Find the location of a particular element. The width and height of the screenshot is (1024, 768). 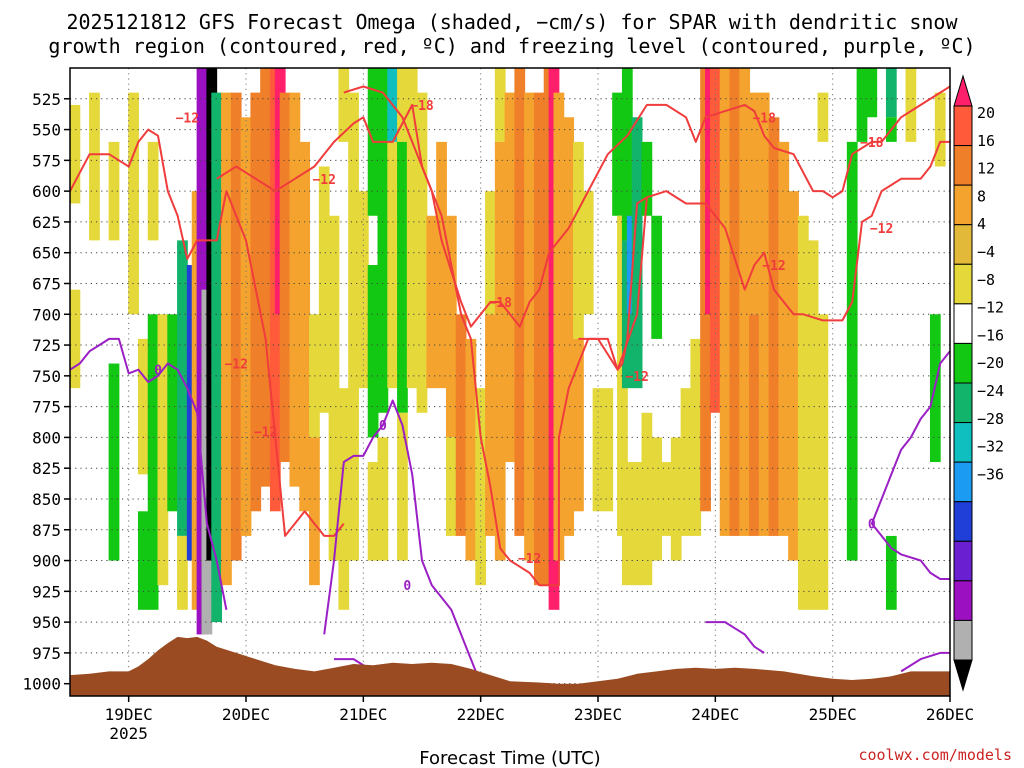

colorbar-label: −28 is located at coordinates (990, 419).